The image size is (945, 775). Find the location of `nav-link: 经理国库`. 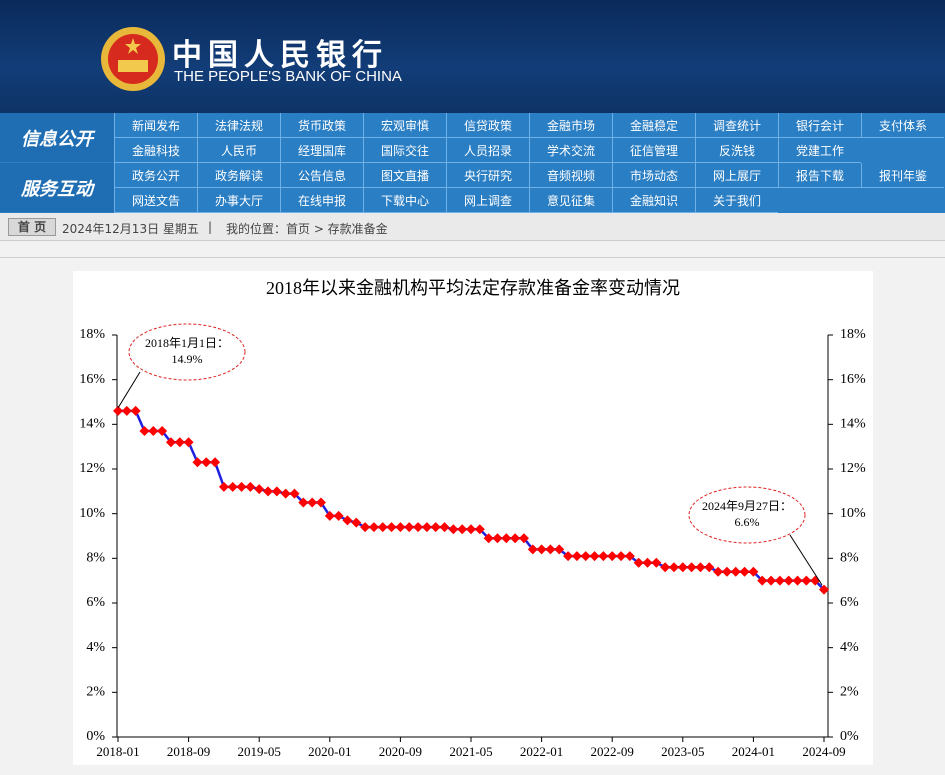

nav-link: 经理国库 is located at coordinates (321, 150).